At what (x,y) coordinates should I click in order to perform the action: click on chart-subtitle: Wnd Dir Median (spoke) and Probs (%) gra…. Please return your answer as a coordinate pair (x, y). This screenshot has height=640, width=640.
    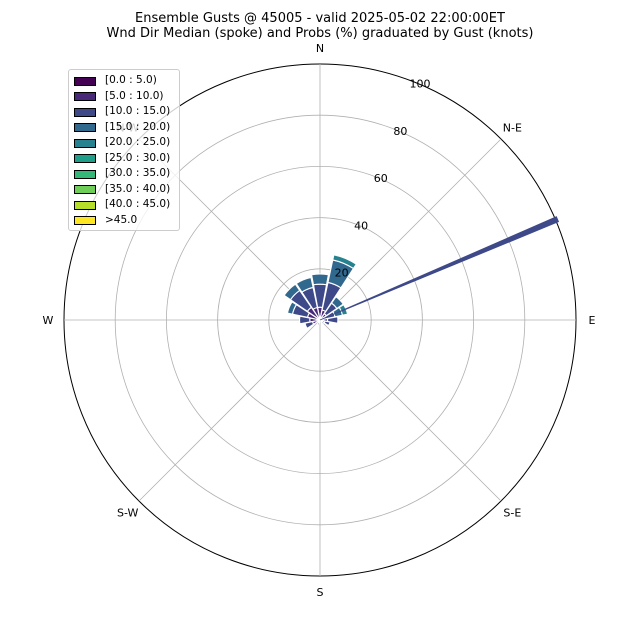
    Looking at the image, I should click on (320, 33).